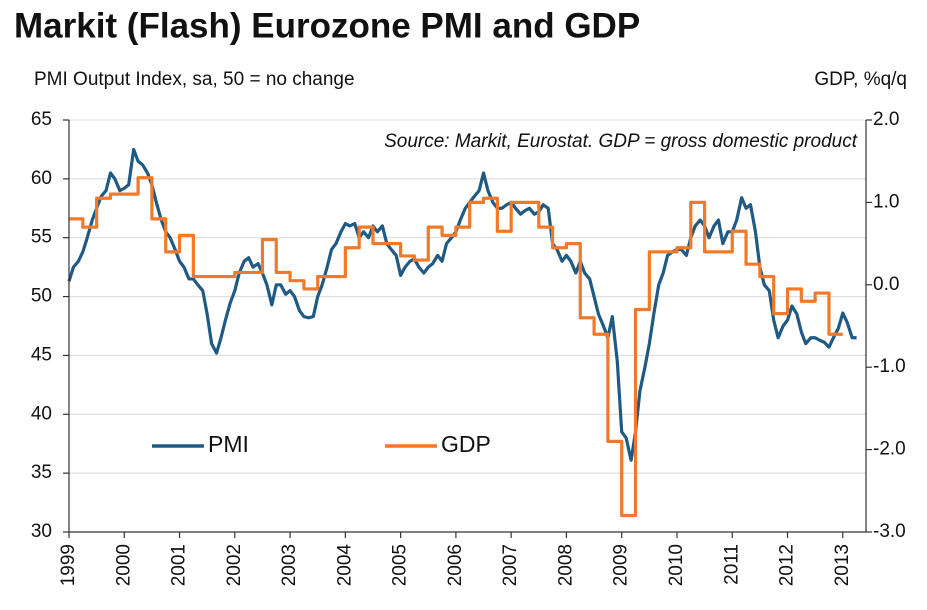 The image size is (927, 610). I want to click on y2-tick-label: 2.0, so click(886, 119).